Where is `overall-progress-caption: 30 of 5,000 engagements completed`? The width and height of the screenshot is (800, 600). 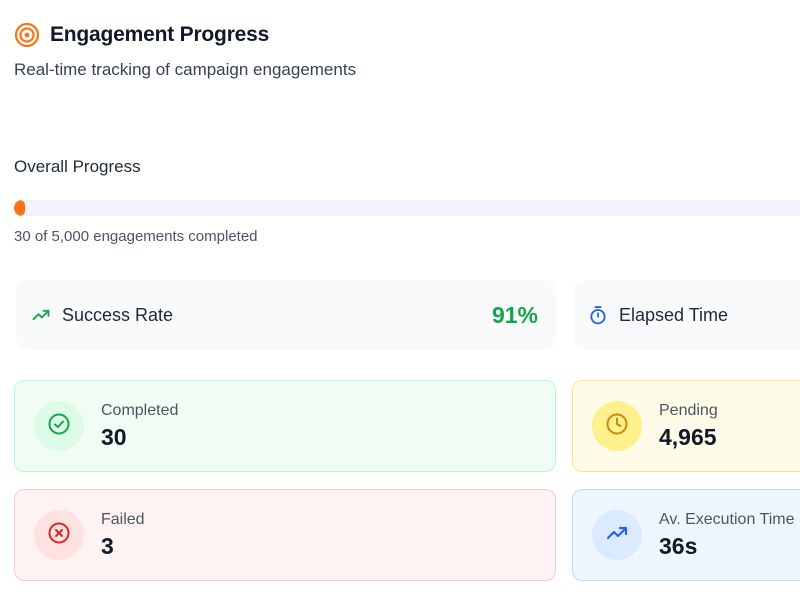
overall-progress-caption: 30 of 5,000 engagements completed is located at coordinates (136, 236).